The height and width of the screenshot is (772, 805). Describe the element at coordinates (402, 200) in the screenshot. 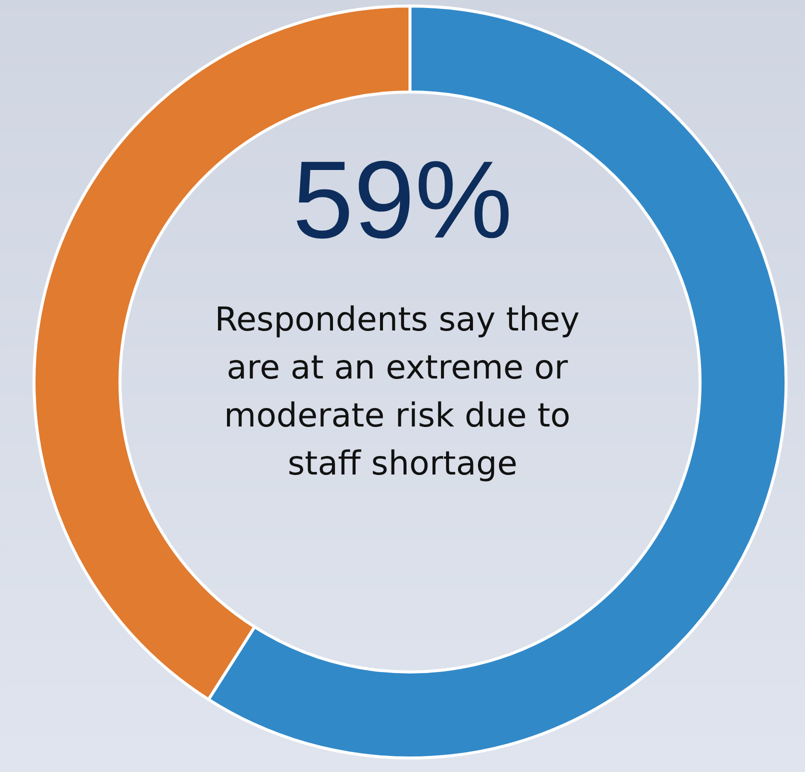

I see `text: 59%` at that location.